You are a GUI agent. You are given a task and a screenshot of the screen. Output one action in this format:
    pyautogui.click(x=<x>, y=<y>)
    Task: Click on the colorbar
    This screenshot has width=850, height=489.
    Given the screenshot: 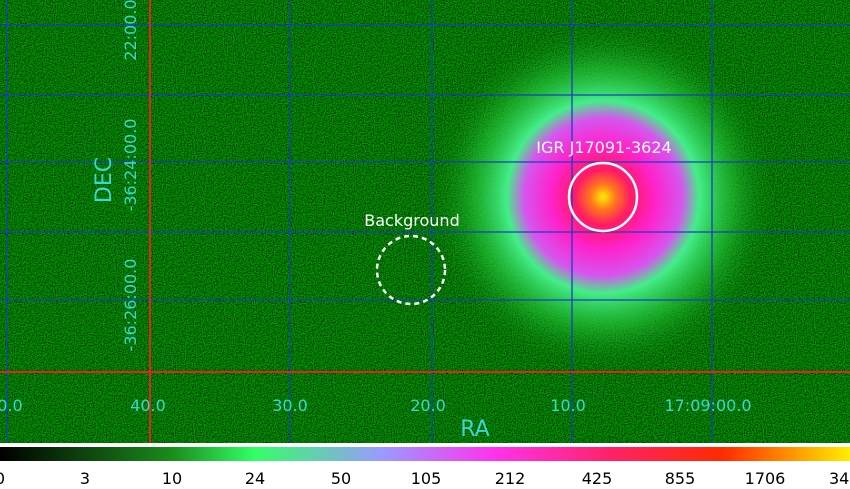 What is the action you would take?
    pyautogui.click(x=425, y=454)
    